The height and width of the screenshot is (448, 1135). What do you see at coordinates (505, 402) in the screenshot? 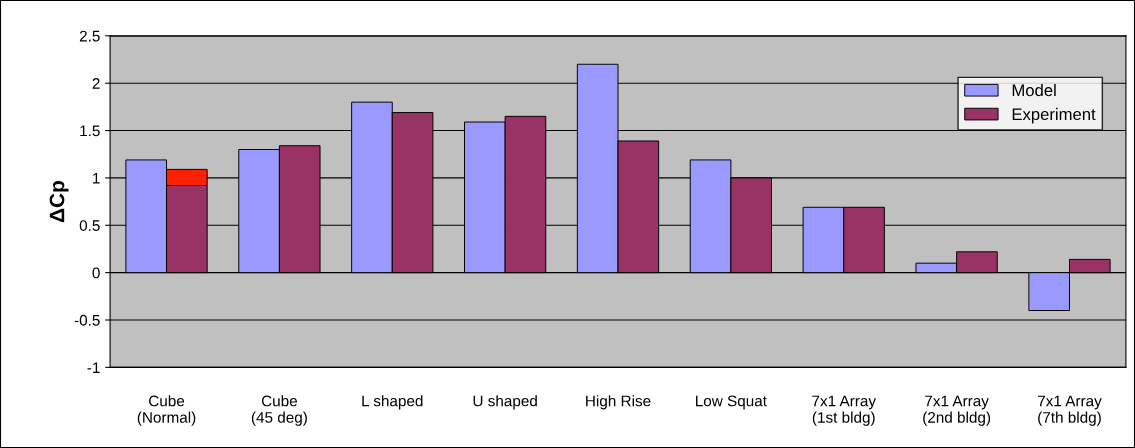
I see `x-tick-label: U shaped` at bounding box center [505, 402].